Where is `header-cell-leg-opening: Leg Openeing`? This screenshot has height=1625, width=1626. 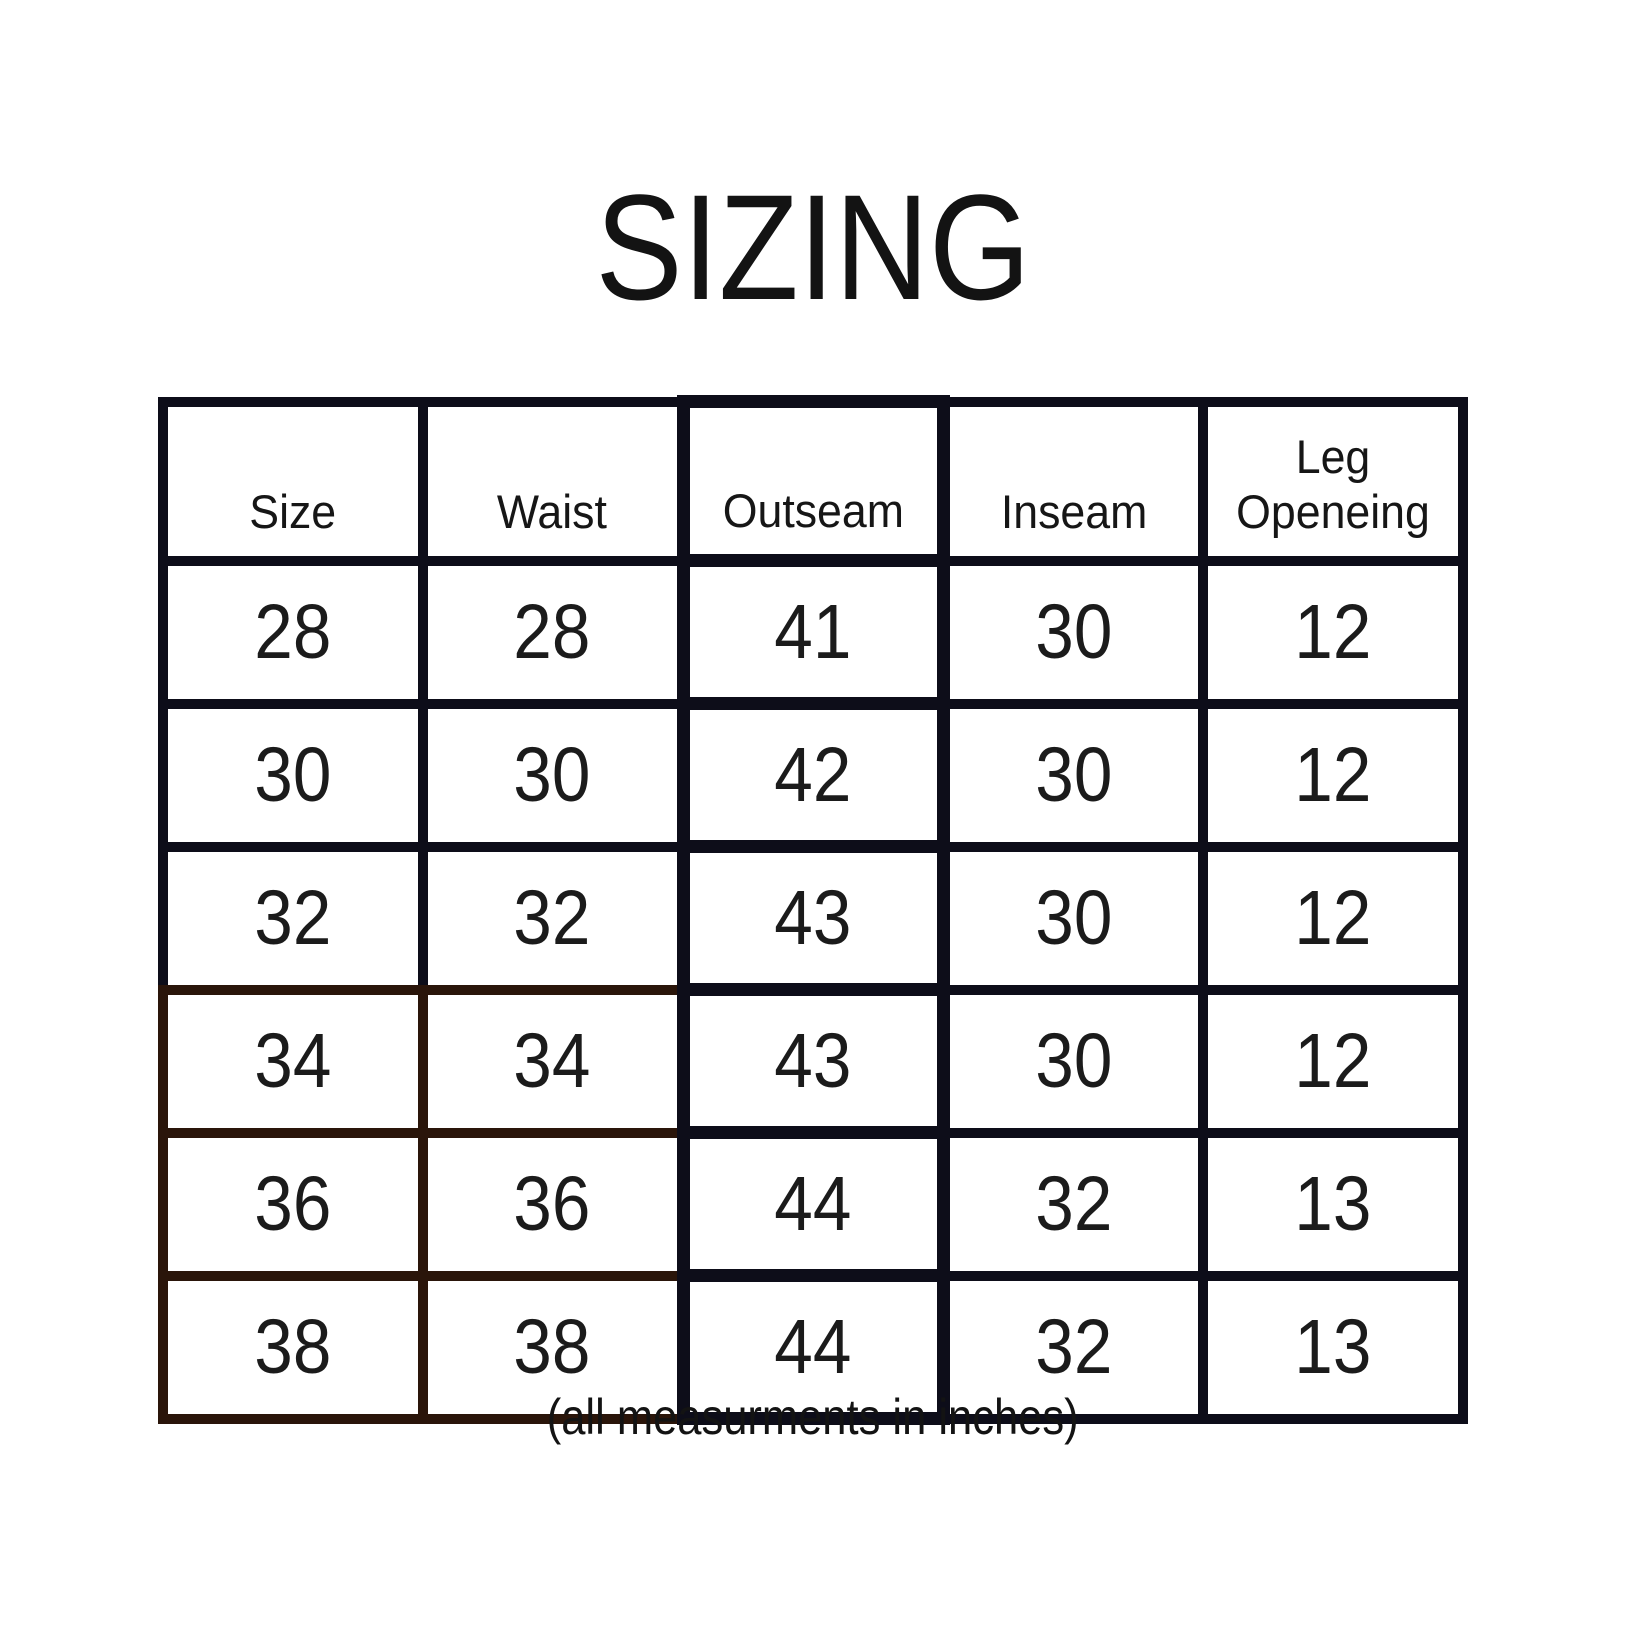
header-cell-leg-opening: Leg Openeing is located at coordinates (1333, 481).